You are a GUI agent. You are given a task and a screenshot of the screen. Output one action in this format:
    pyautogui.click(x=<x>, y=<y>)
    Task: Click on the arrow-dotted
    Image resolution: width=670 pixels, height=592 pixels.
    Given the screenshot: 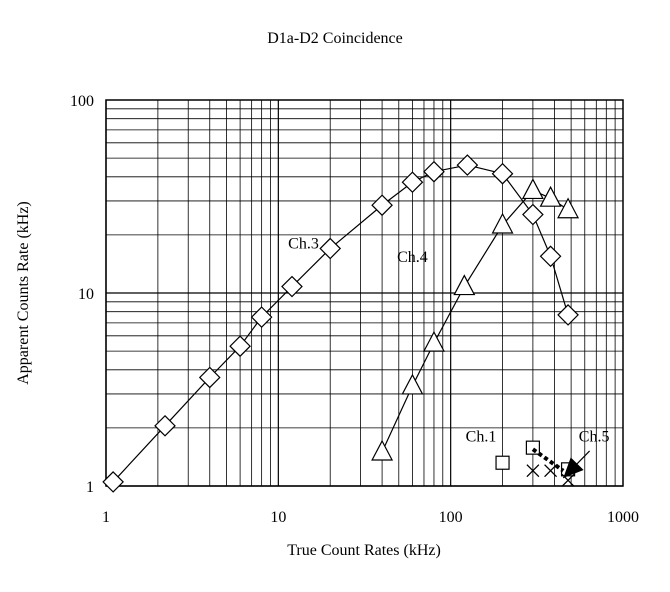 What is the action you would take?
    pyautogui.click(x=548, y=460)
    